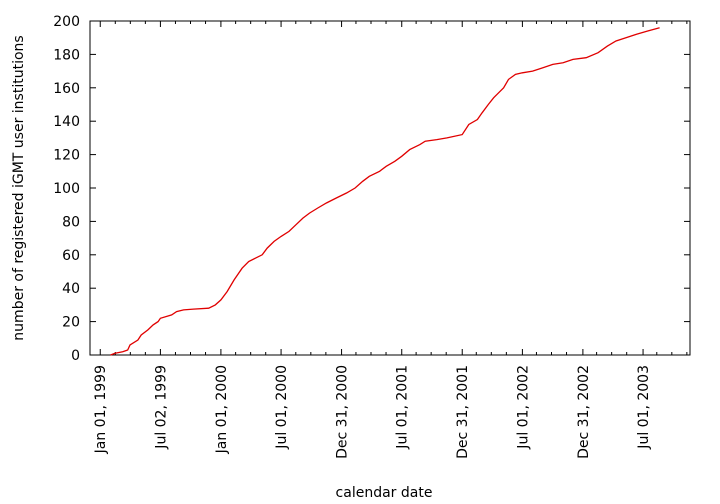 The height and width of the screenshot is (504, 720). What do you see at coordinates (101, 409) in the screenshot?
I see `x-tick-label: Jan 01, 1999` at bounding box center [101, 409].